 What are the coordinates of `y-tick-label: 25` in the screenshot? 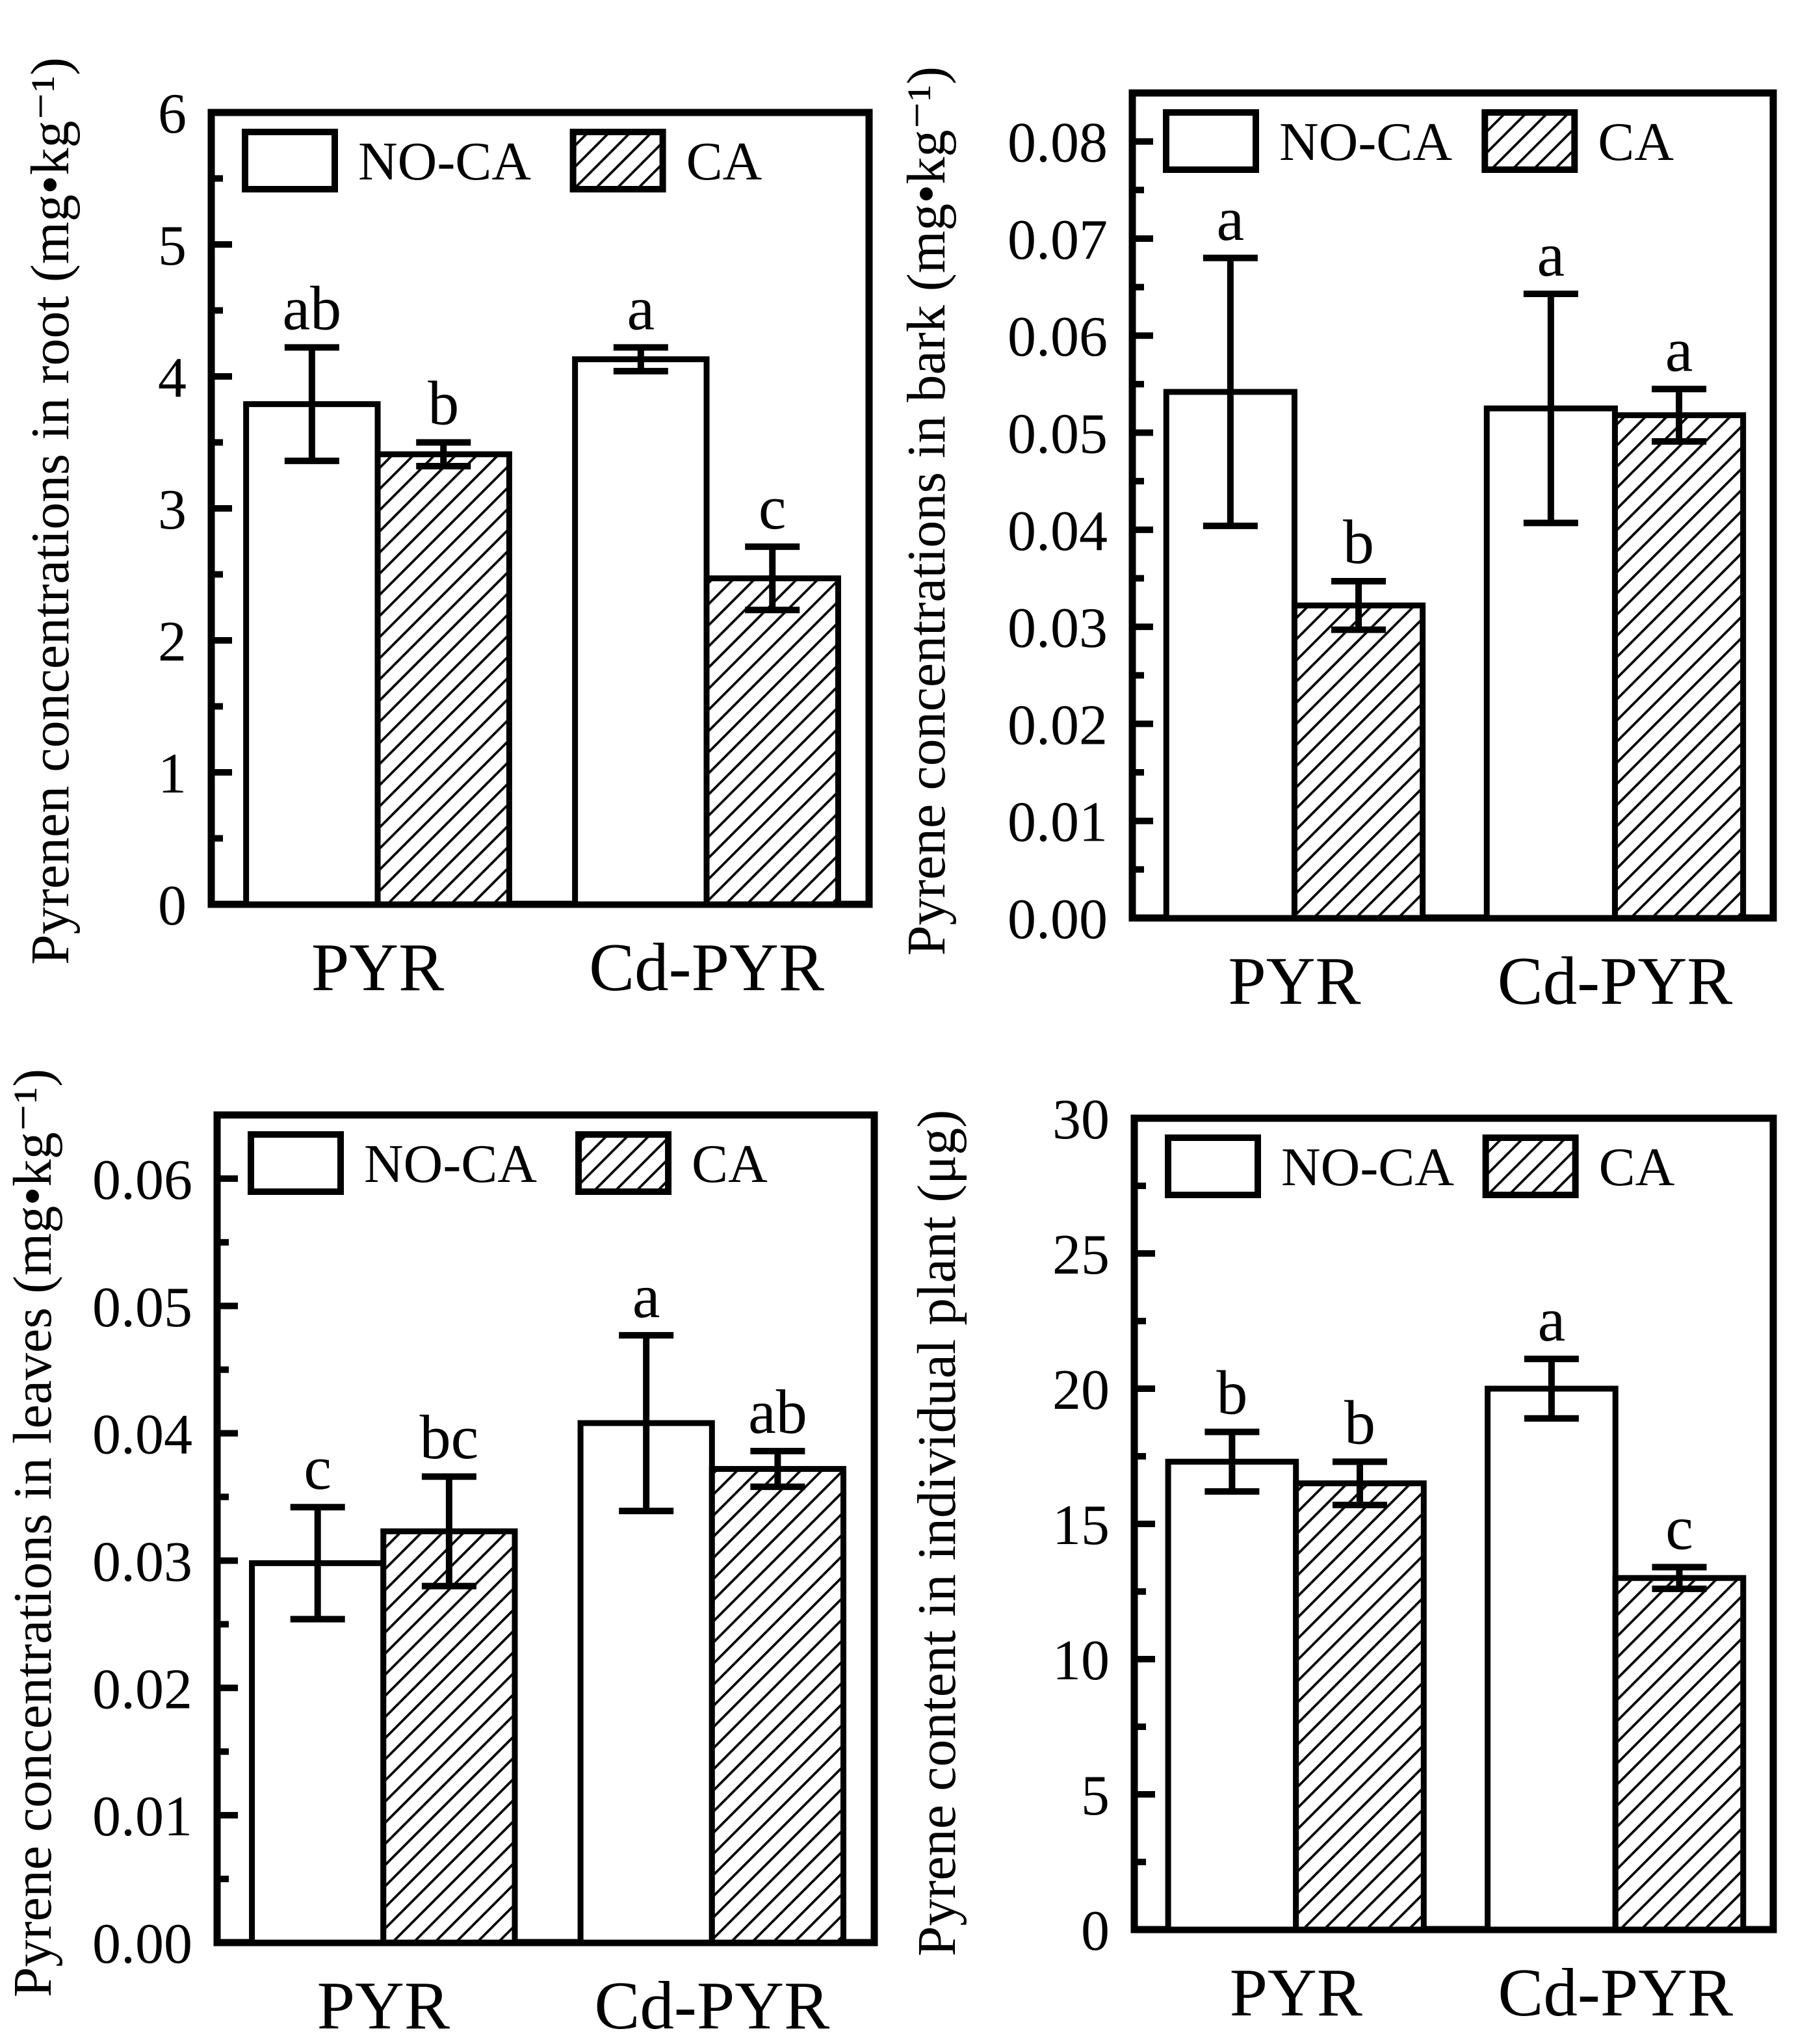 It's located at (1081, 1255).